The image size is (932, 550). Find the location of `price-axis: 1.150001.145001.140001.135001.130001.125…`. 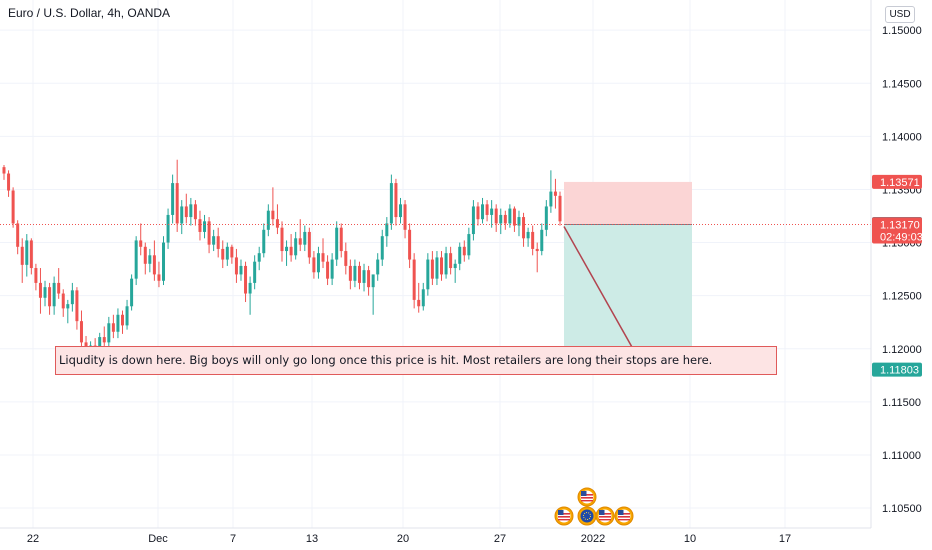

price-axis: 1.150001.145001.140001.135001.130001.125… is located at coordinates (902, 270).